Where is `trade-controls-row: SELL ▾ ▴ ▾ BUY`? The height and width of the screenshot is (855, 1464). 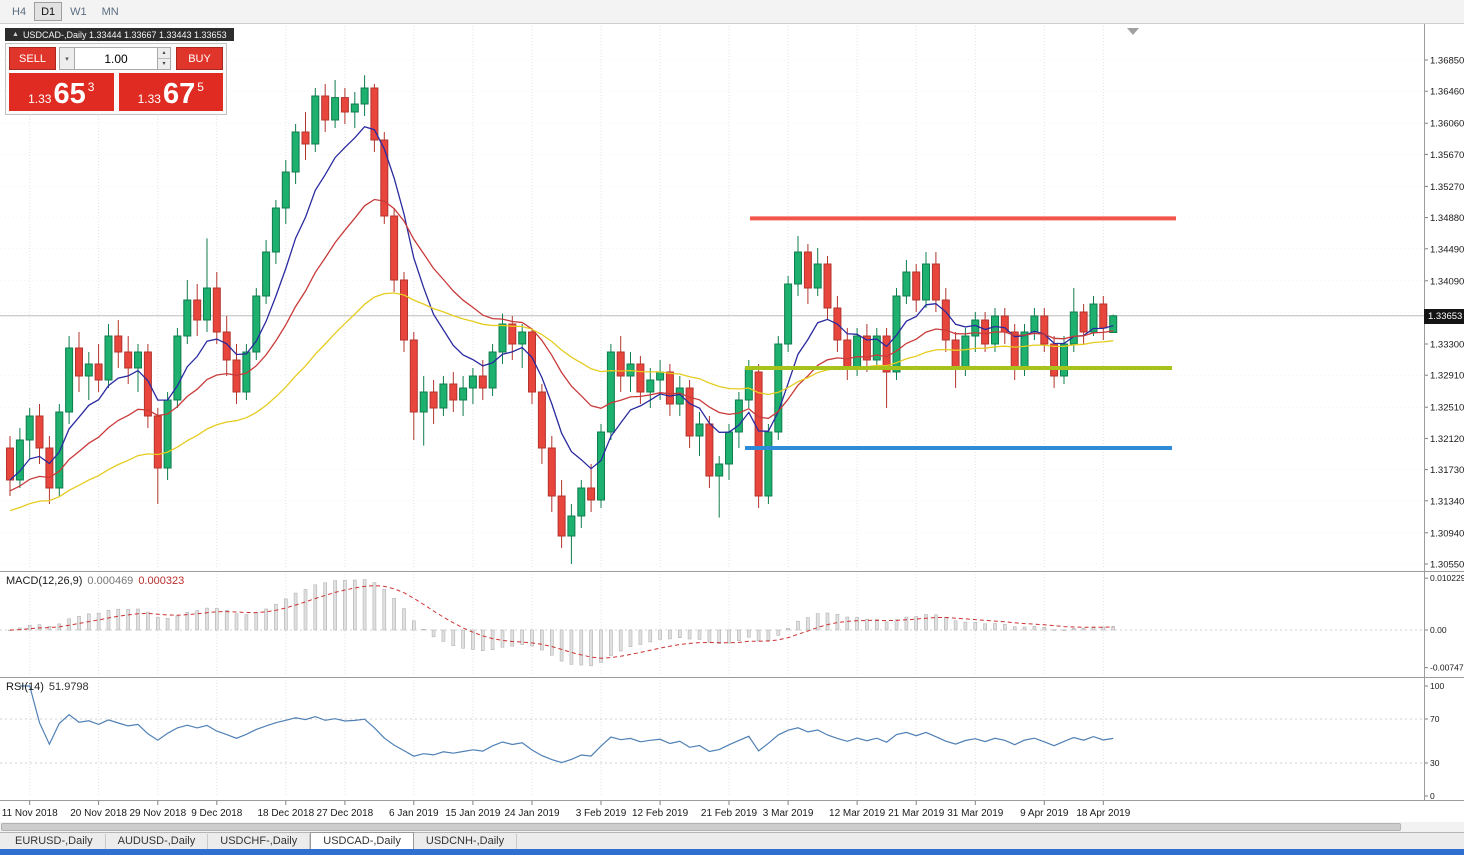
trade-controls-row: SELL ▾ ▴ ▾ BUY is located at coordinates (116, 58).